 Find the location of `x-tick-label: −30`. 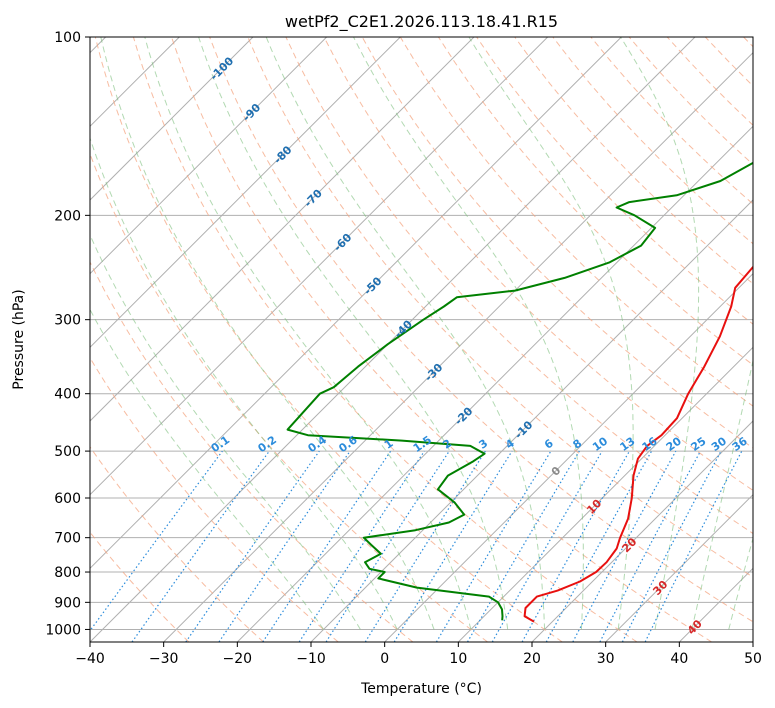

x-tick-label: −30 is located at coordinates (164, 659).